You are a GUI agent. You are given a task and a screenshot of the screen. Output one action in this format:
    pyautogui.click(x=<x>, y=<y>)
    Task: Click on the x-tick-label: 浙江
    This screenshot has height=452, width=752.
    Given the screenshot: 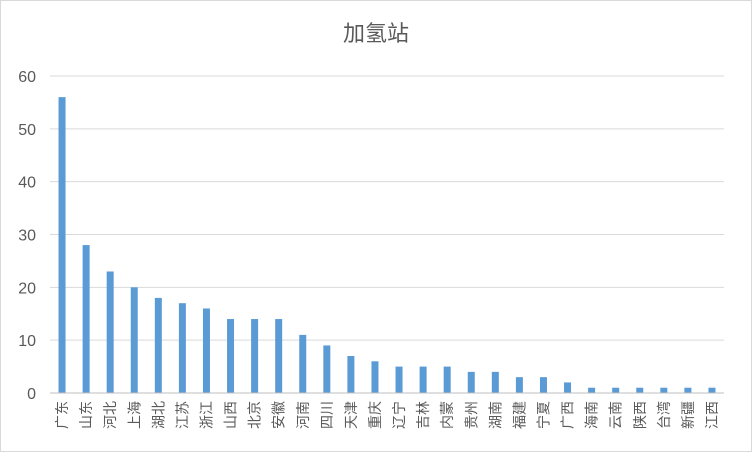 What is the action you would take?
    pyautogui.click(x=207, y=415)
    